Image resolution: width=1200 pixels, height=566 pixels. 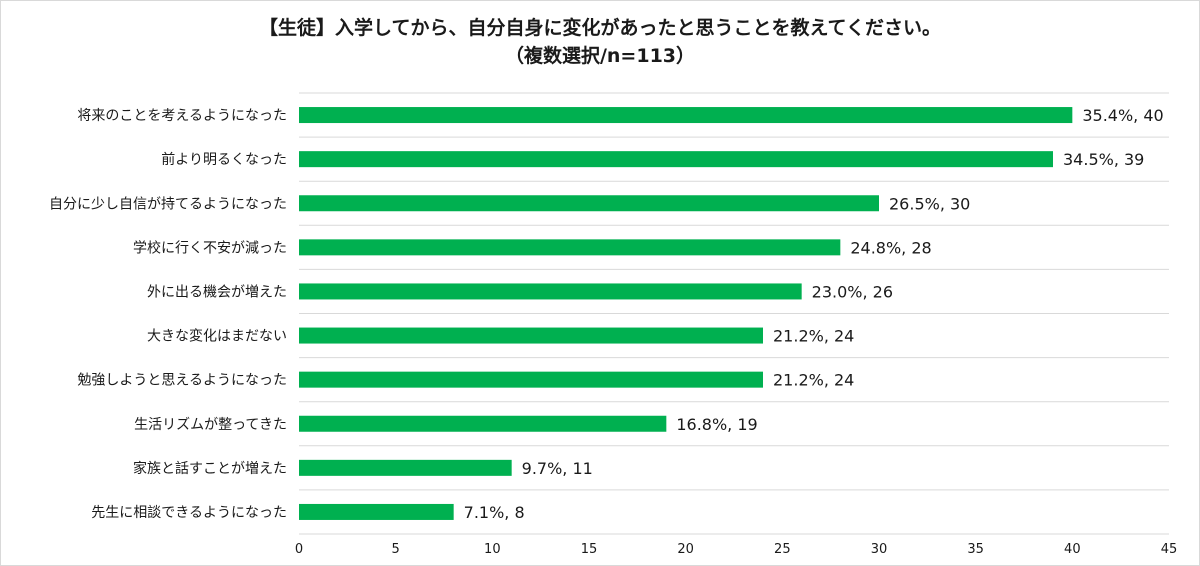 I want to click on category-label: 将来のことを考えるようになった, so click(x=182, y=116).